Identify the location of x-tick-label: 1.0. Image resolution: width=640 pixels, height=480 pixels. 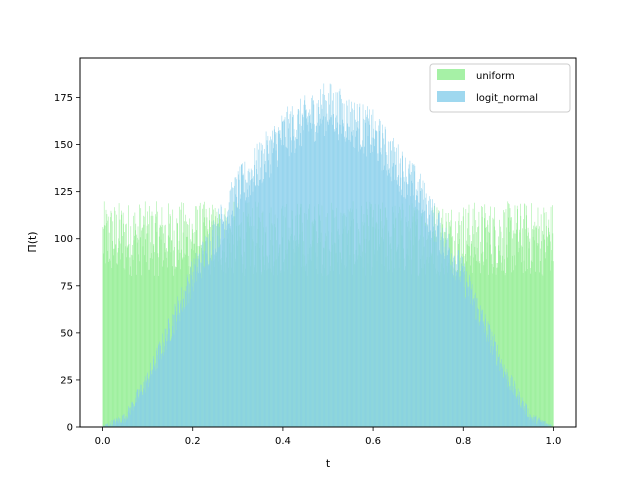
(554, 441).